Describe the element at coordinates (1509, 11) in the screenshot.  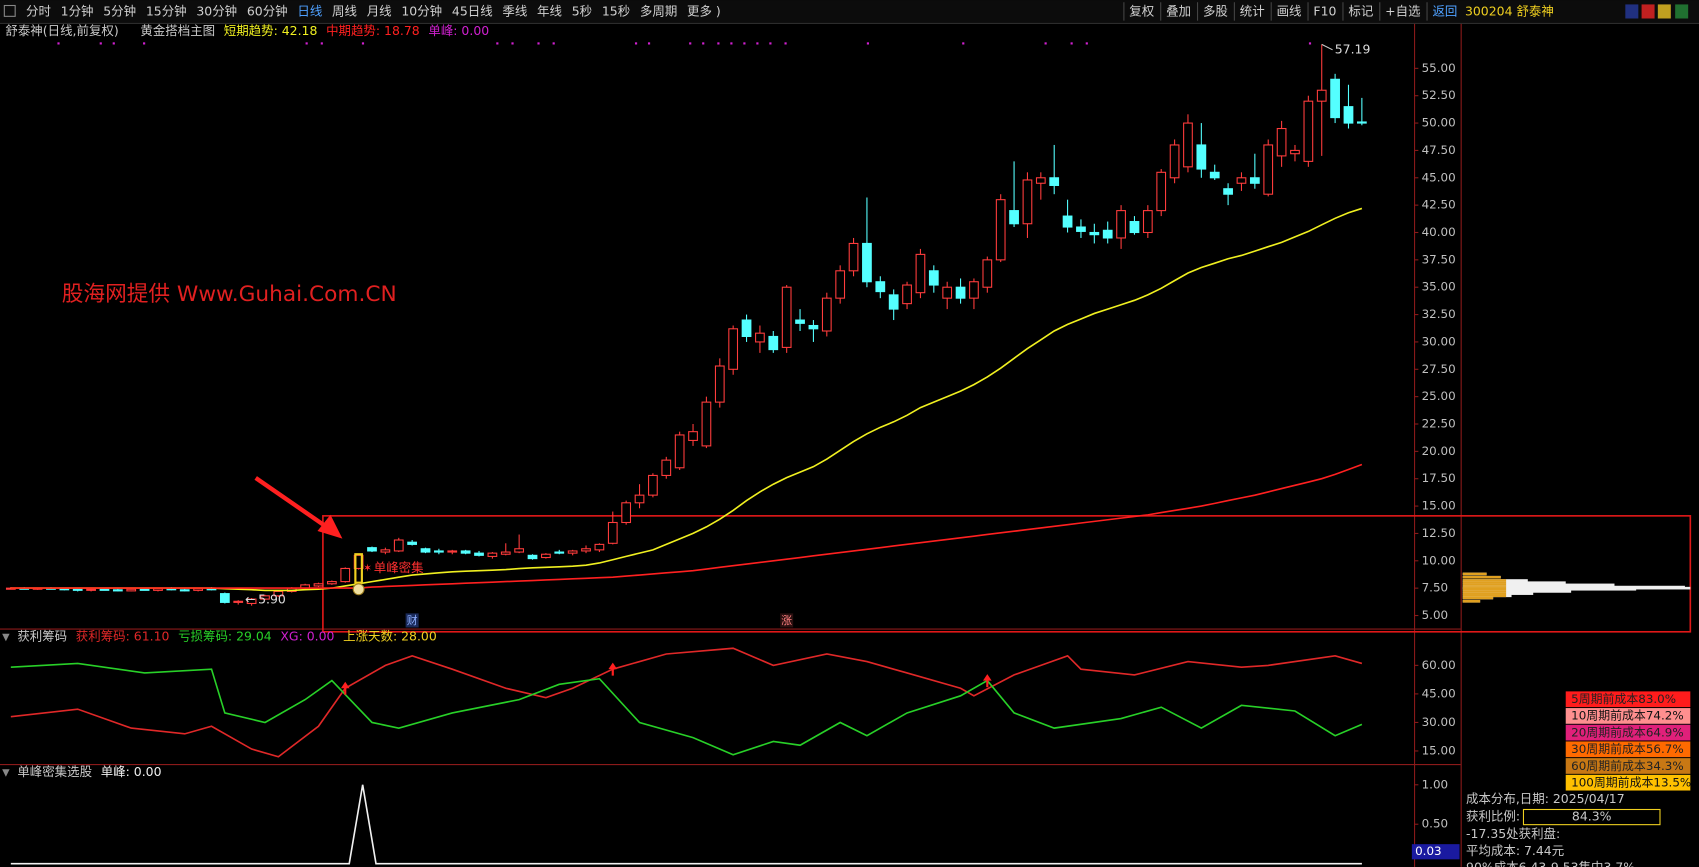
I see `stock-code: 300204 舒泰神` at that location.